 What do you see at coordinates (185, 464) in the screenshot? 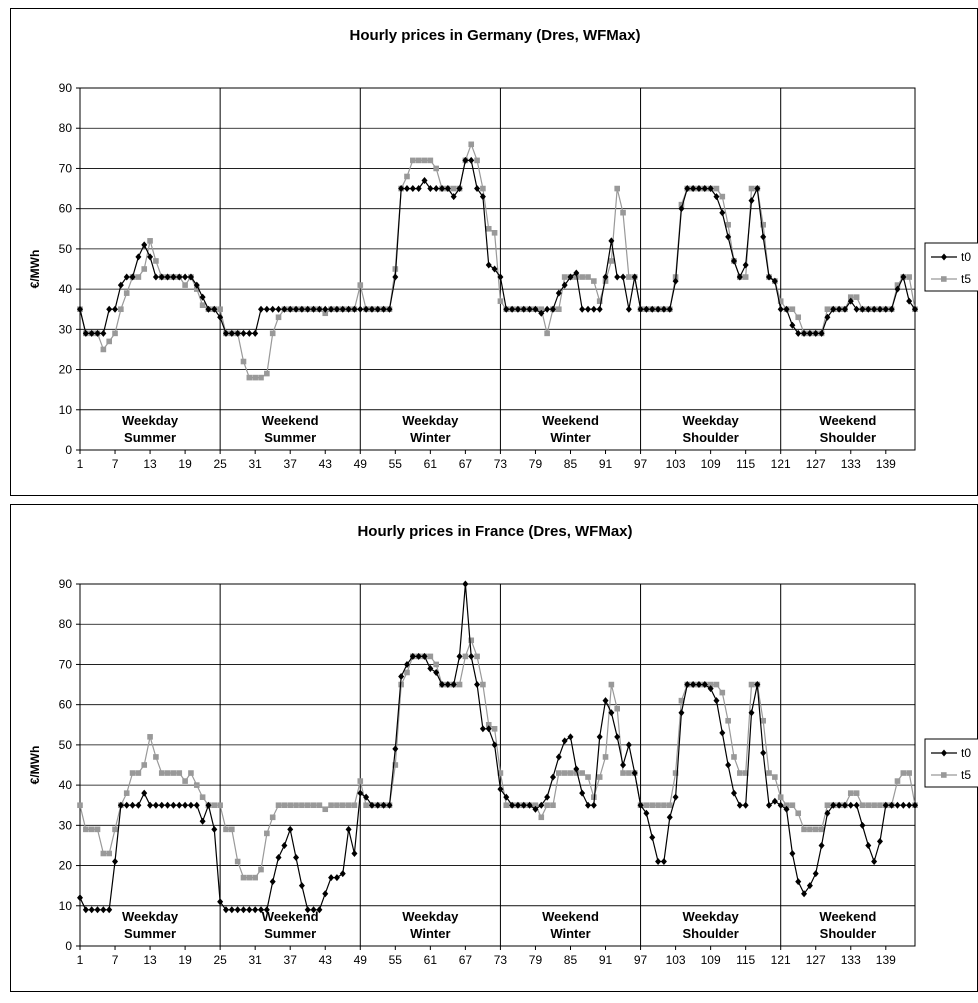
I see `x-tick-label: 19` at bounding box center [185, 464].